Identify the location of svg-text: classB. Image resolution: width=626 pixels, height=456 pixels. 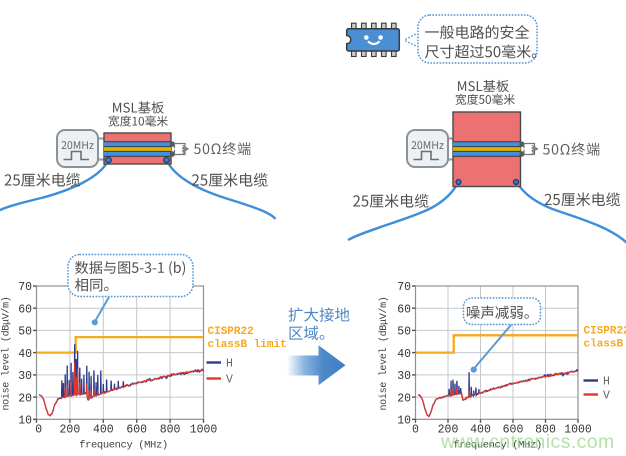
(604, 345).